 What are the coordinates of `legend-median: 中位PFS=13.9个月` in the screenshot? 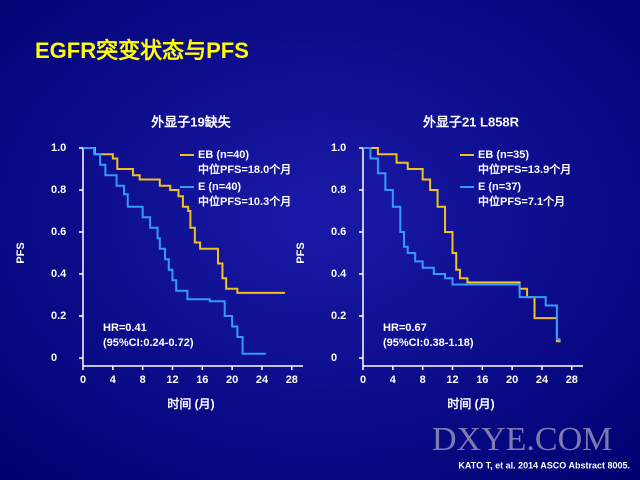 It's located at (524, 169).